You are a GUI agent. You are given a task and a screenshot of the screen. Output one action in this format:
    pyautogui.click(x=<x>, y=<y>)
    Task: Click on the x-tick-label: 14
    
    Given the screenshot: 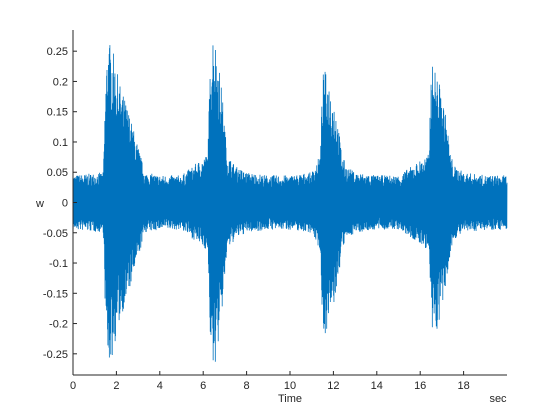 What is the action you would take?
    pyautogui.click(x=377, y=386)
    